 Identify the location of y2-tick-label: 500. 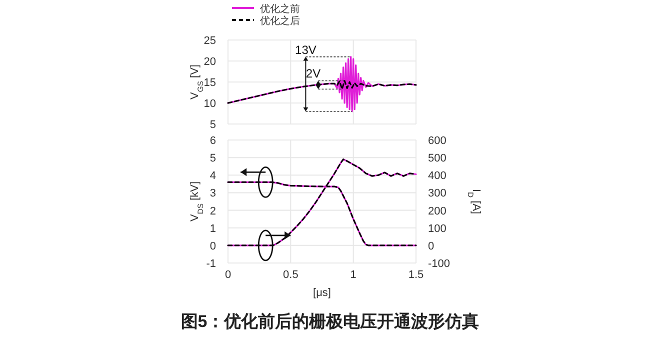
(437, 158).